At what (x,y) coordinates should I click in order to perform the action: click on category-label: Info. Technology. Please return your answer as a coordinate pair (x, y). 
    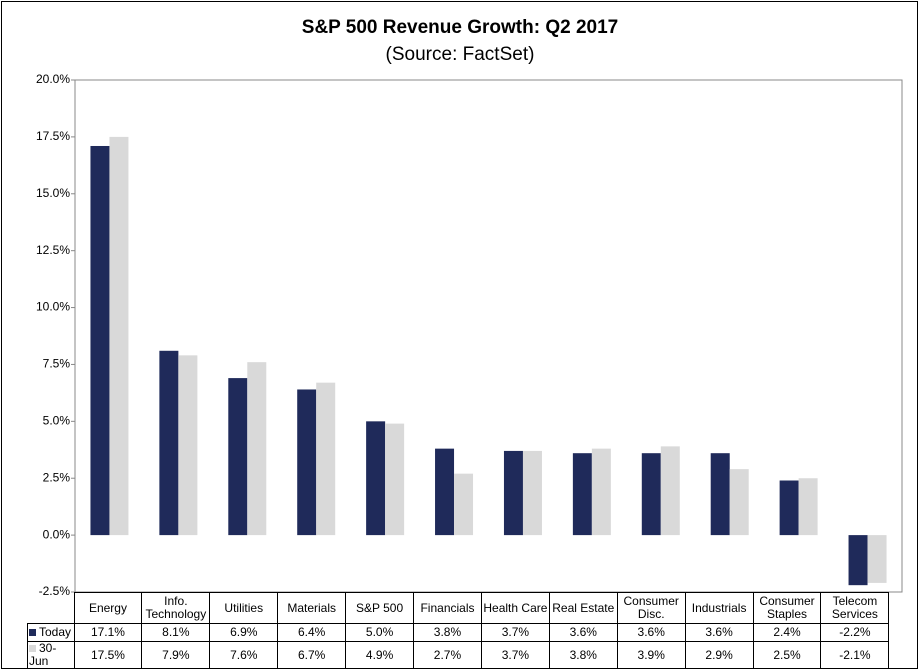
    Looking at the image, I should click on (176, 608).